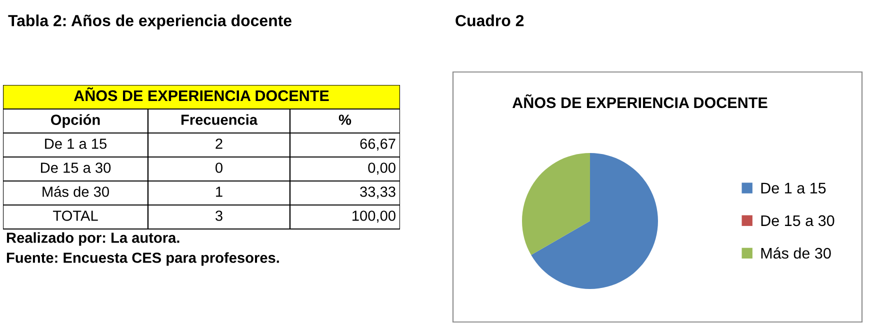  Describe the element at coordinates (76, 143) in the screenshot. I see `category-label: De 1 a 15` at that location.